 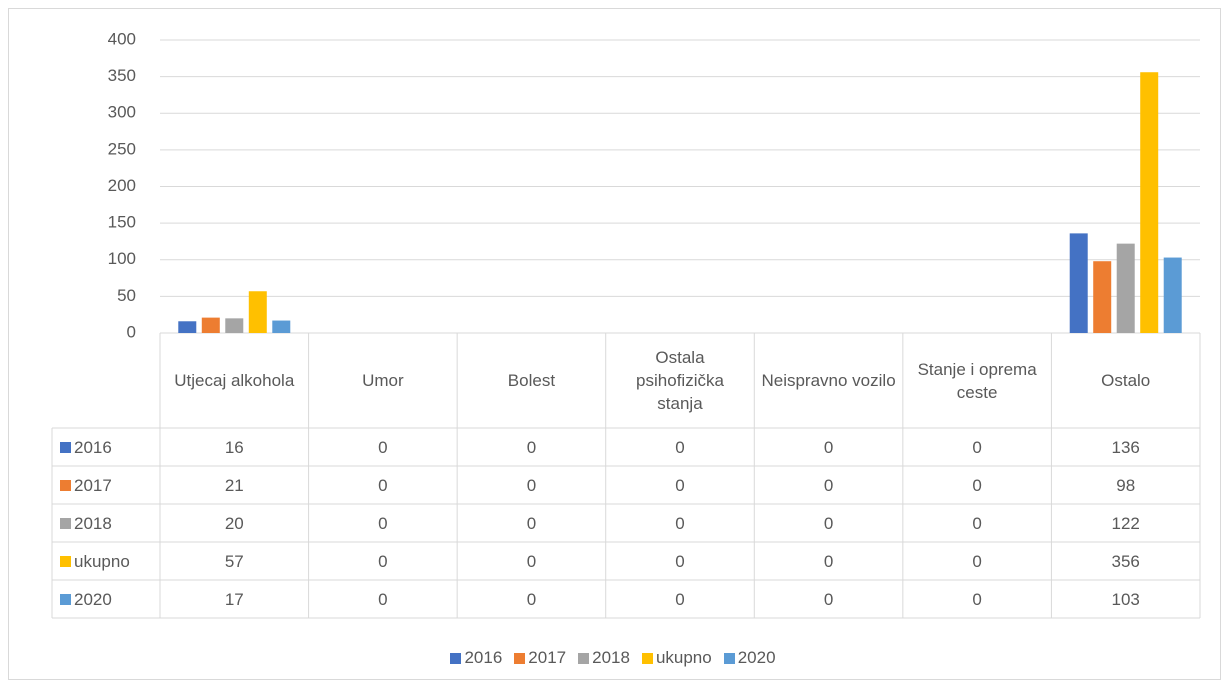 What do you see at coordinates (93, 523) in the screenshot?
I see `row-label: 2018` at bounding box center [93, 523].